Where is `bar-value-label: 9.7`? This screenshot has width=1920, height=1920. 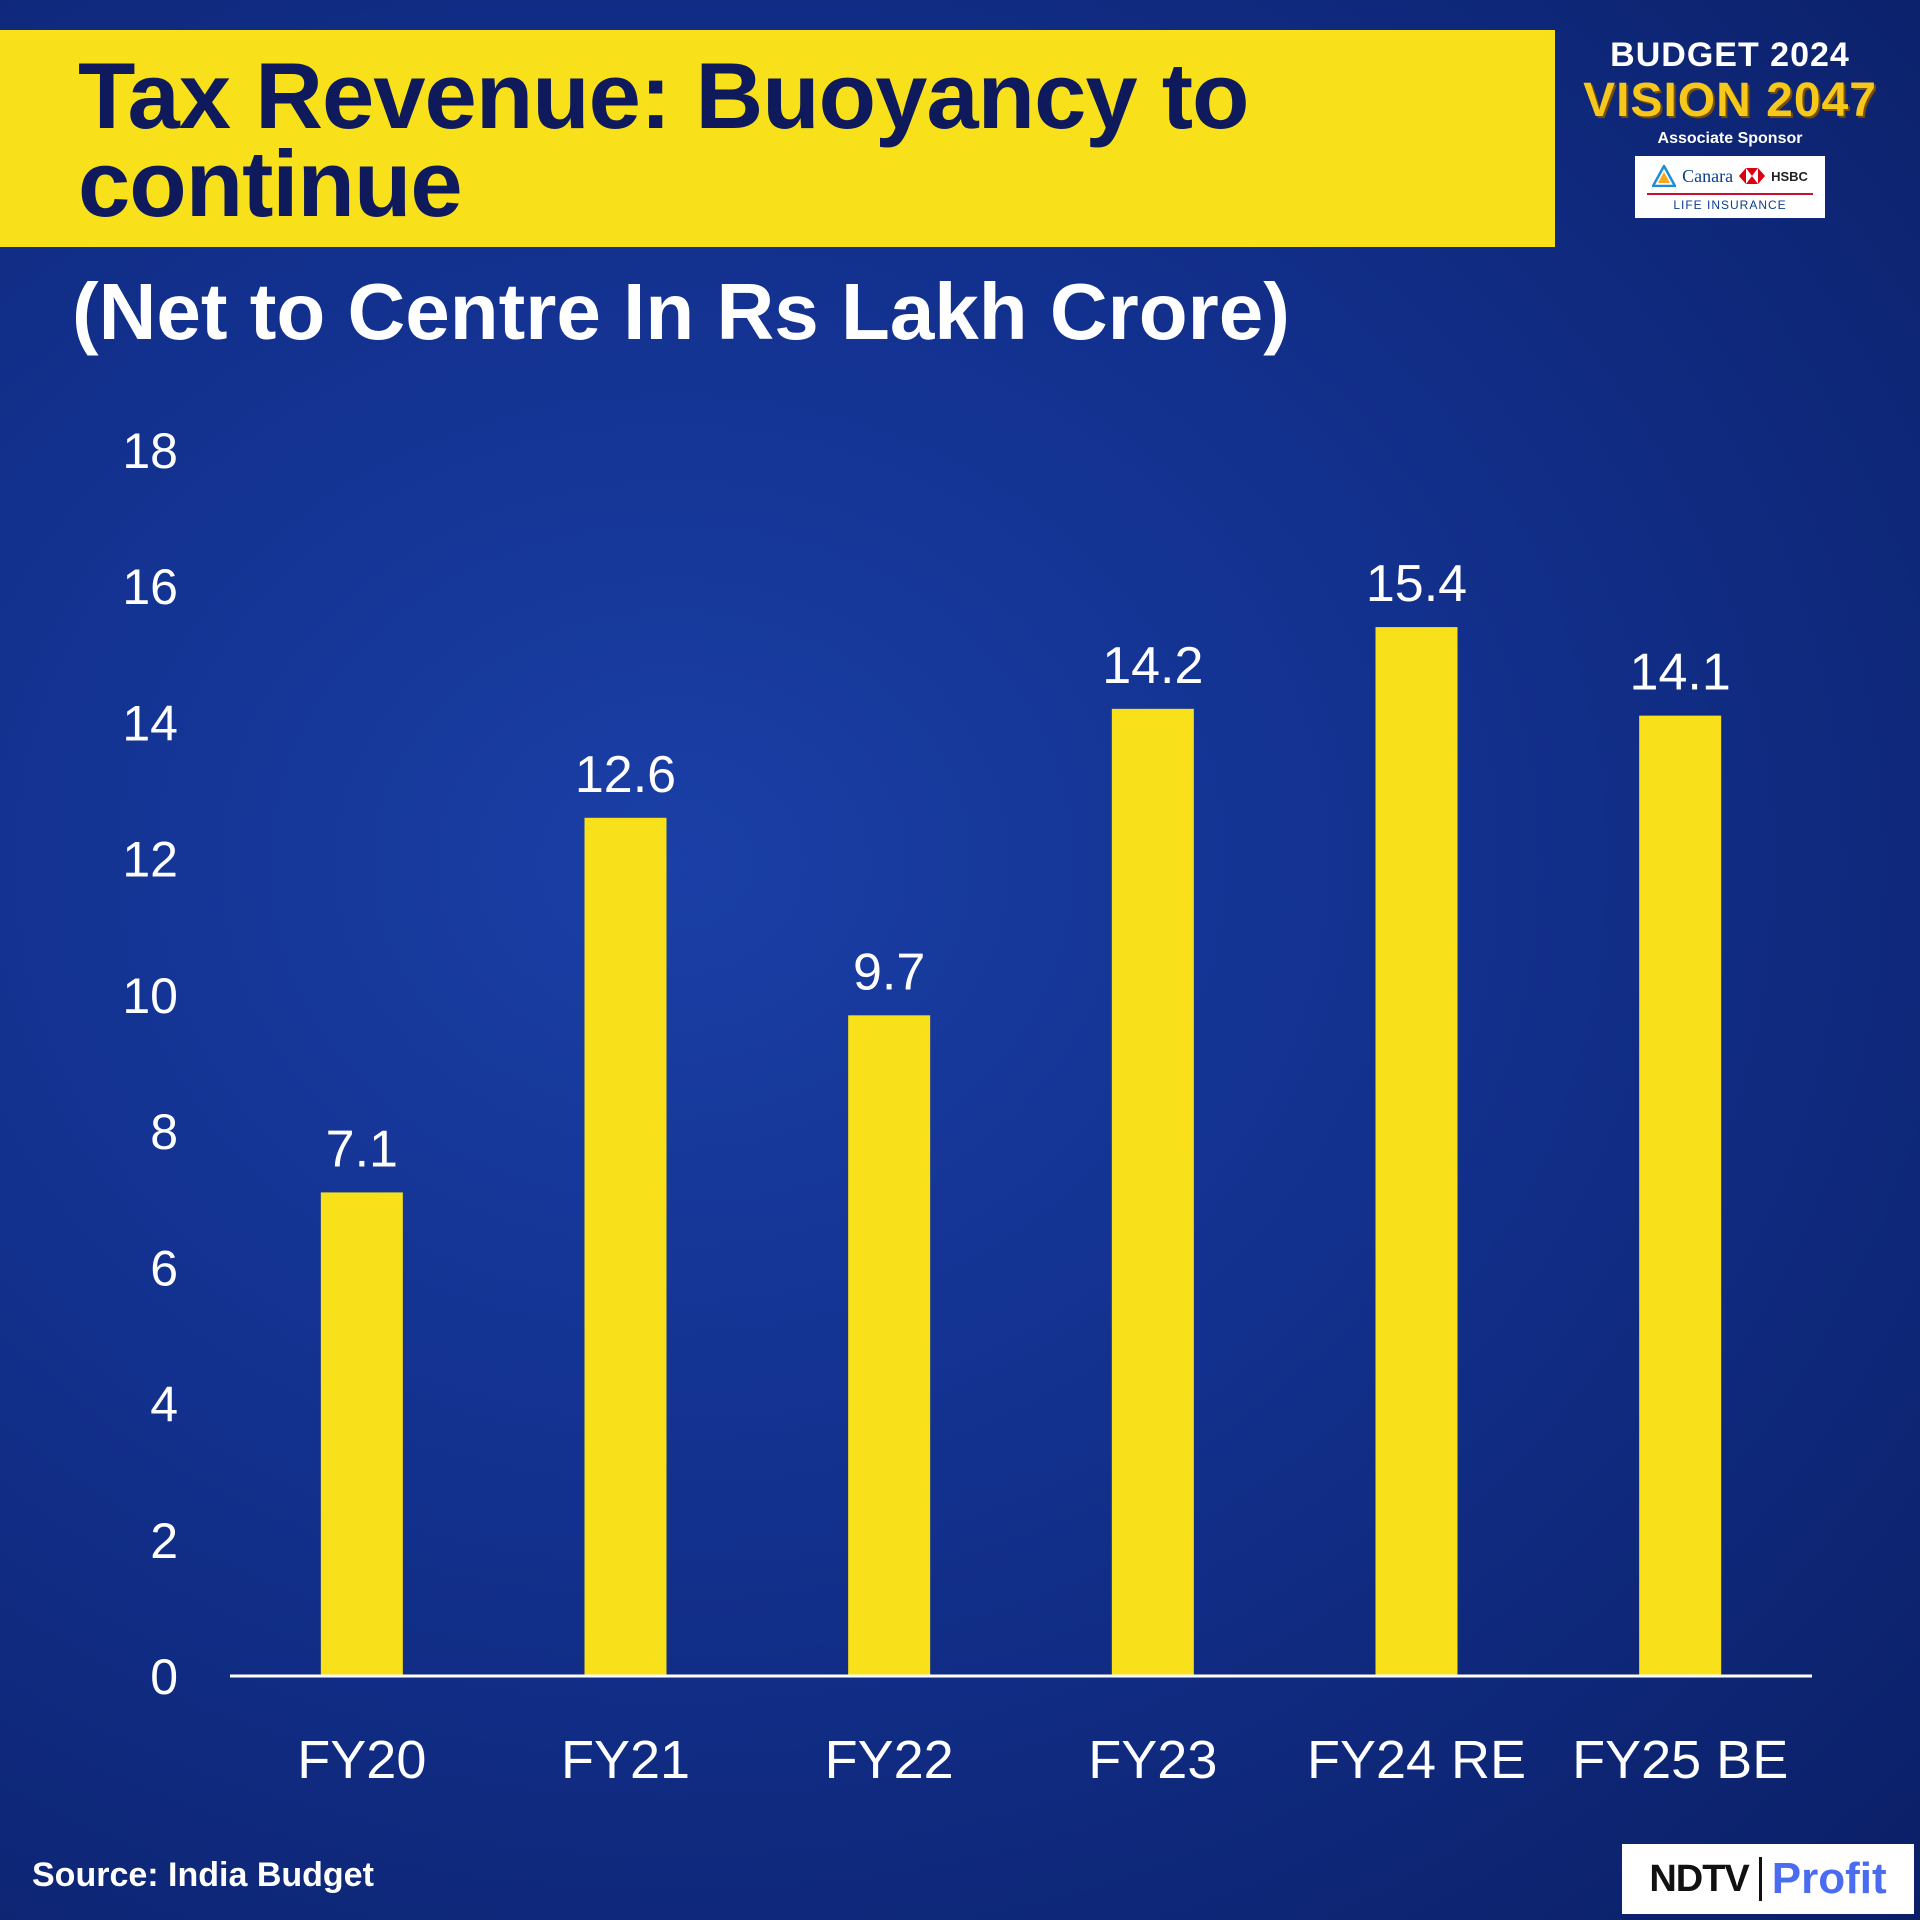 bar-value-label: 9.7 is located at coordinates (889, 972).